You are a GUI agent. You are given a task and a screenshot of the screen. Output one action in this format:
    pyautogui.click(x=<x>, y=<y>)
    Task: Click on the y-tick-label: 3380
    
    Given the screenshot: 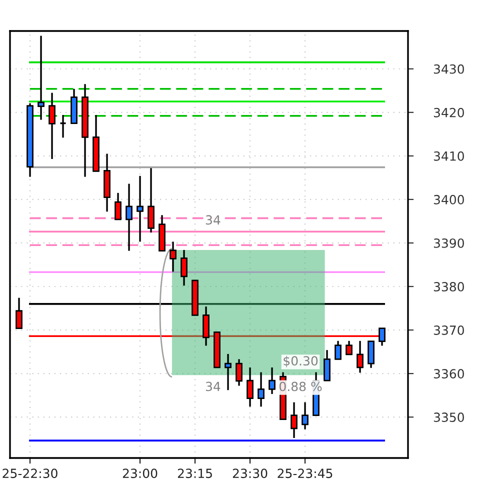 What is the action you would take?
    pyautogui.click(x=449, y=287)
    